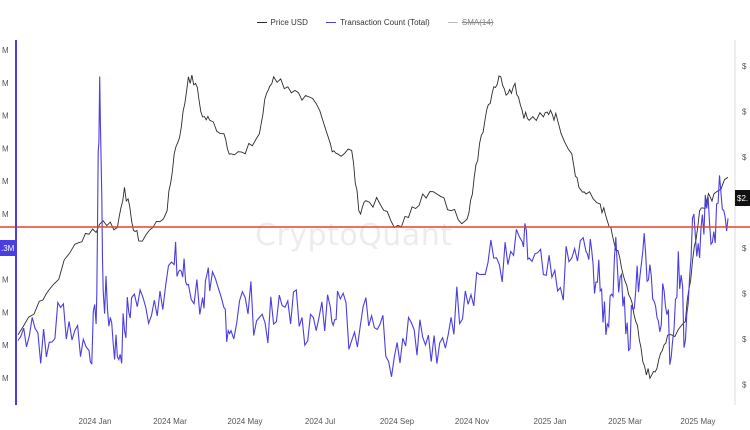 This screenshot has height=430, width=750. I want to click on price-current-tag, so click(742, 198).